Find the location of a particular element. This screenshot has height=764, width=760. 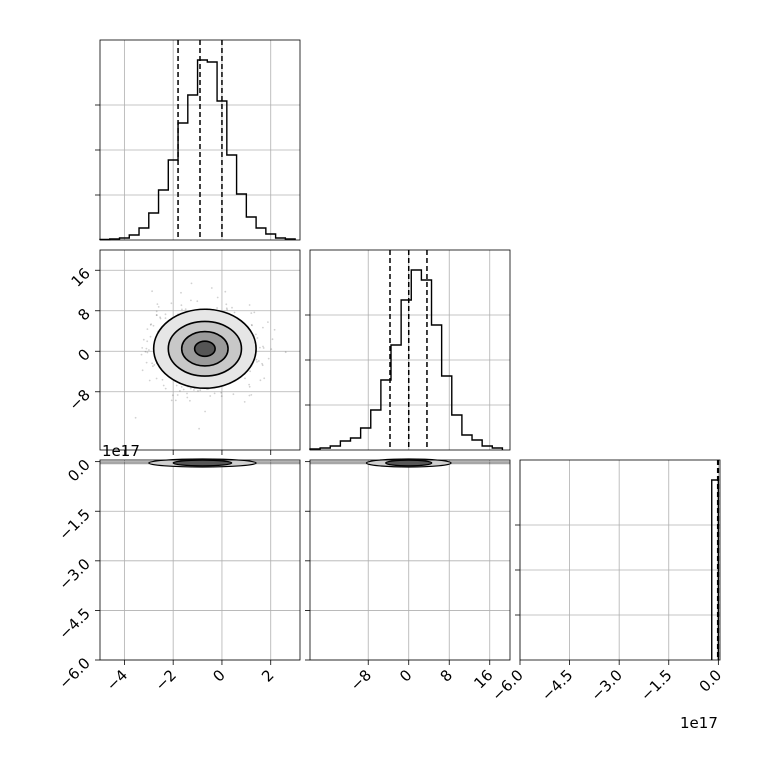

p0-p2-contour-line is located at coordinates (202, 463).